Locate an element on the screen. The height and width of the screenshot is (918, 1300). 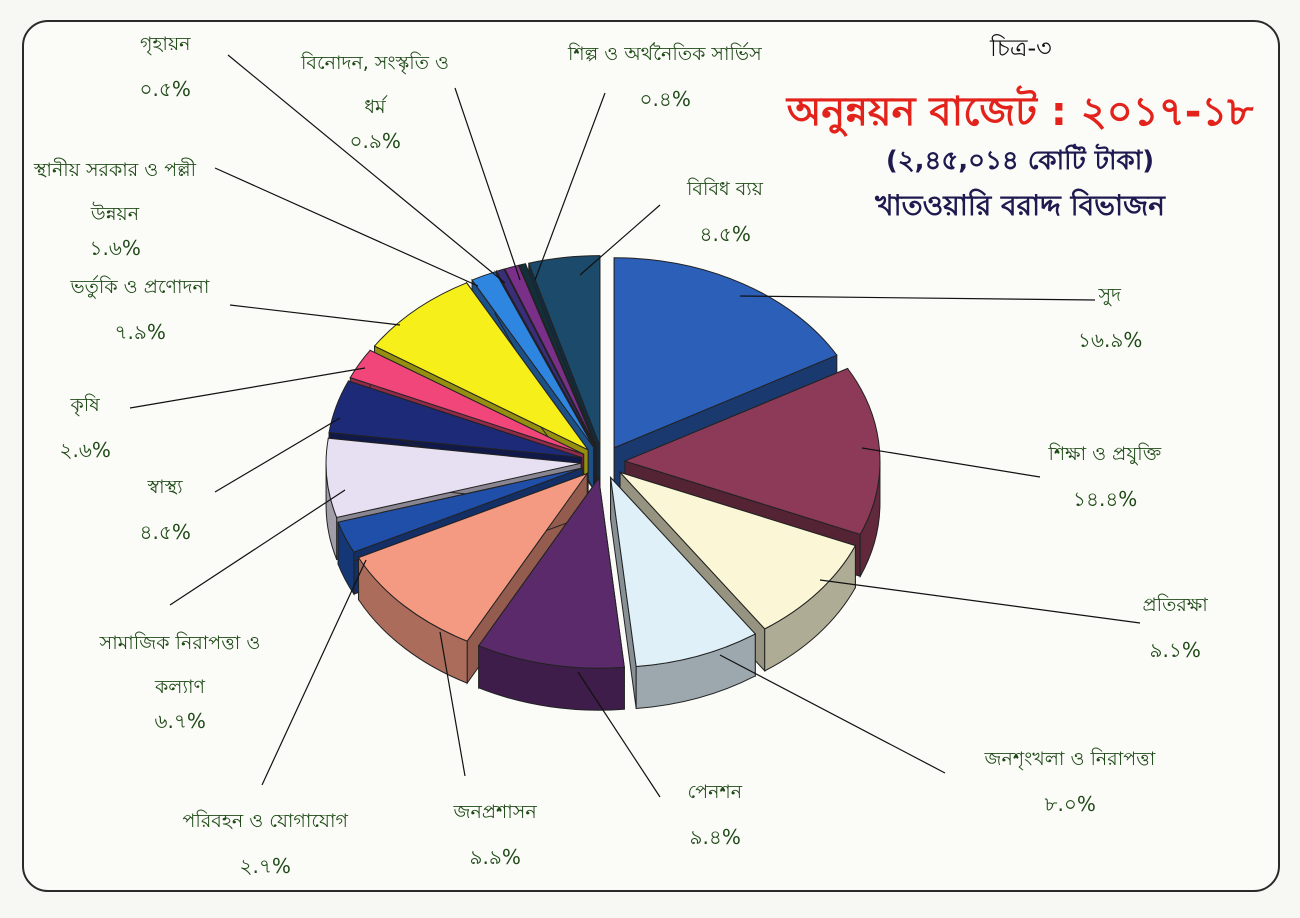
slice-value: ৮.০% is located at coordinates (1070, 804).